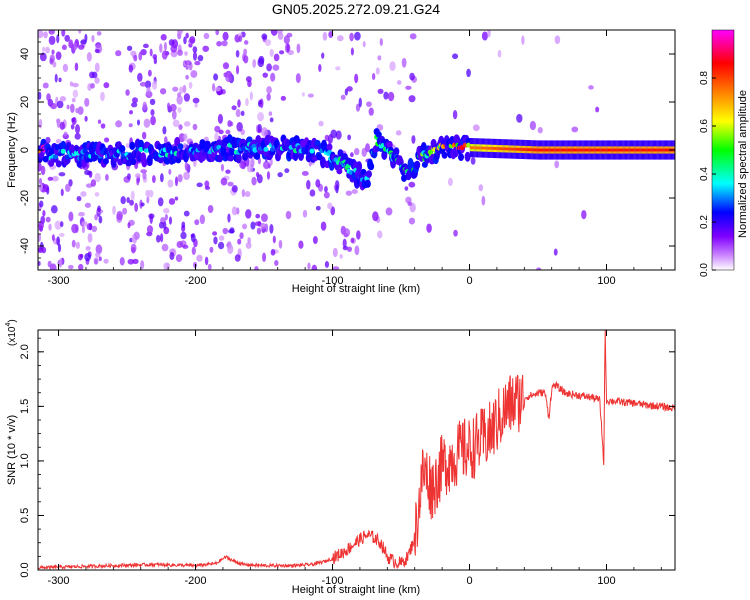  I want to click on colorbar-gradient, so click(723, 150).